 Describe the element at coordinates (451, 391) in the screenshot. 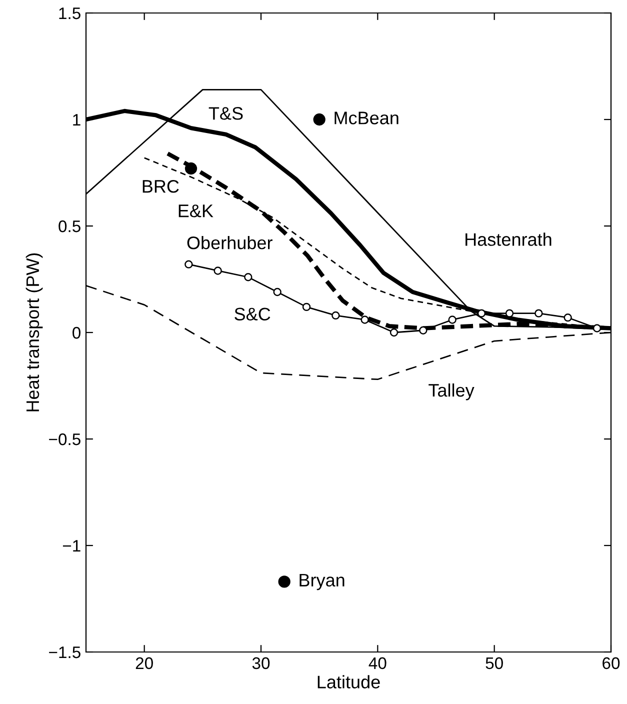

I see `series-label: Talley` at that location.